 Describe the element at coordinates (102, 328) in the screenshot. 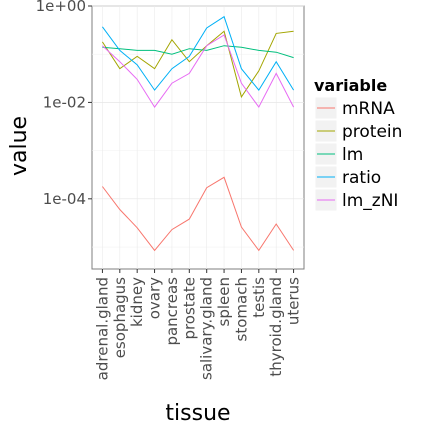

I see `x-tick-label: adrenal.gland` at that location.